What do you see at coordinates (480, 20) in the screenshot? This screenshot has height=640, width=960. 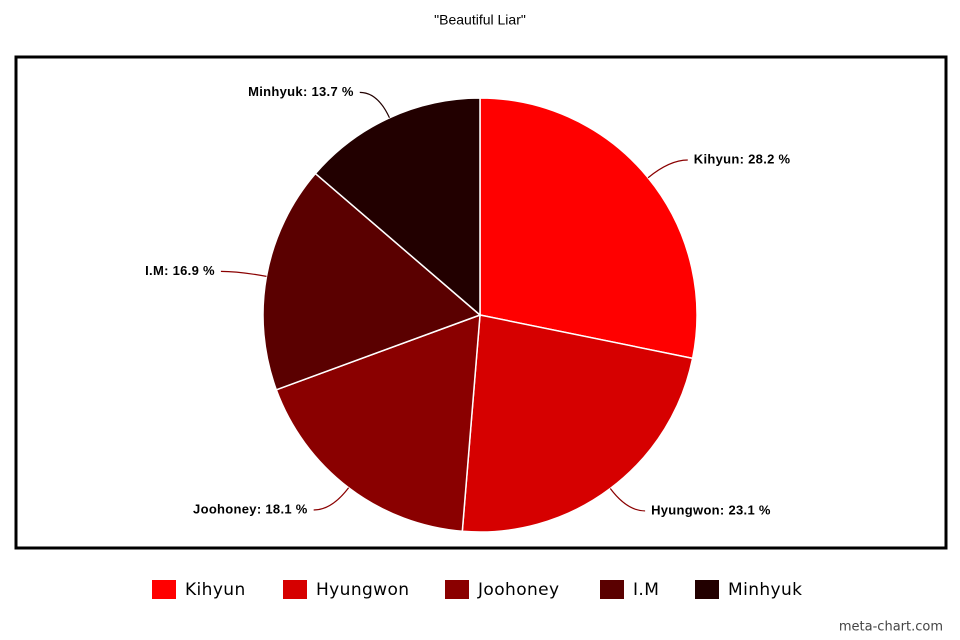 I see `chart-title: "Beautiful Liar"` at bounding box center [480, 20].